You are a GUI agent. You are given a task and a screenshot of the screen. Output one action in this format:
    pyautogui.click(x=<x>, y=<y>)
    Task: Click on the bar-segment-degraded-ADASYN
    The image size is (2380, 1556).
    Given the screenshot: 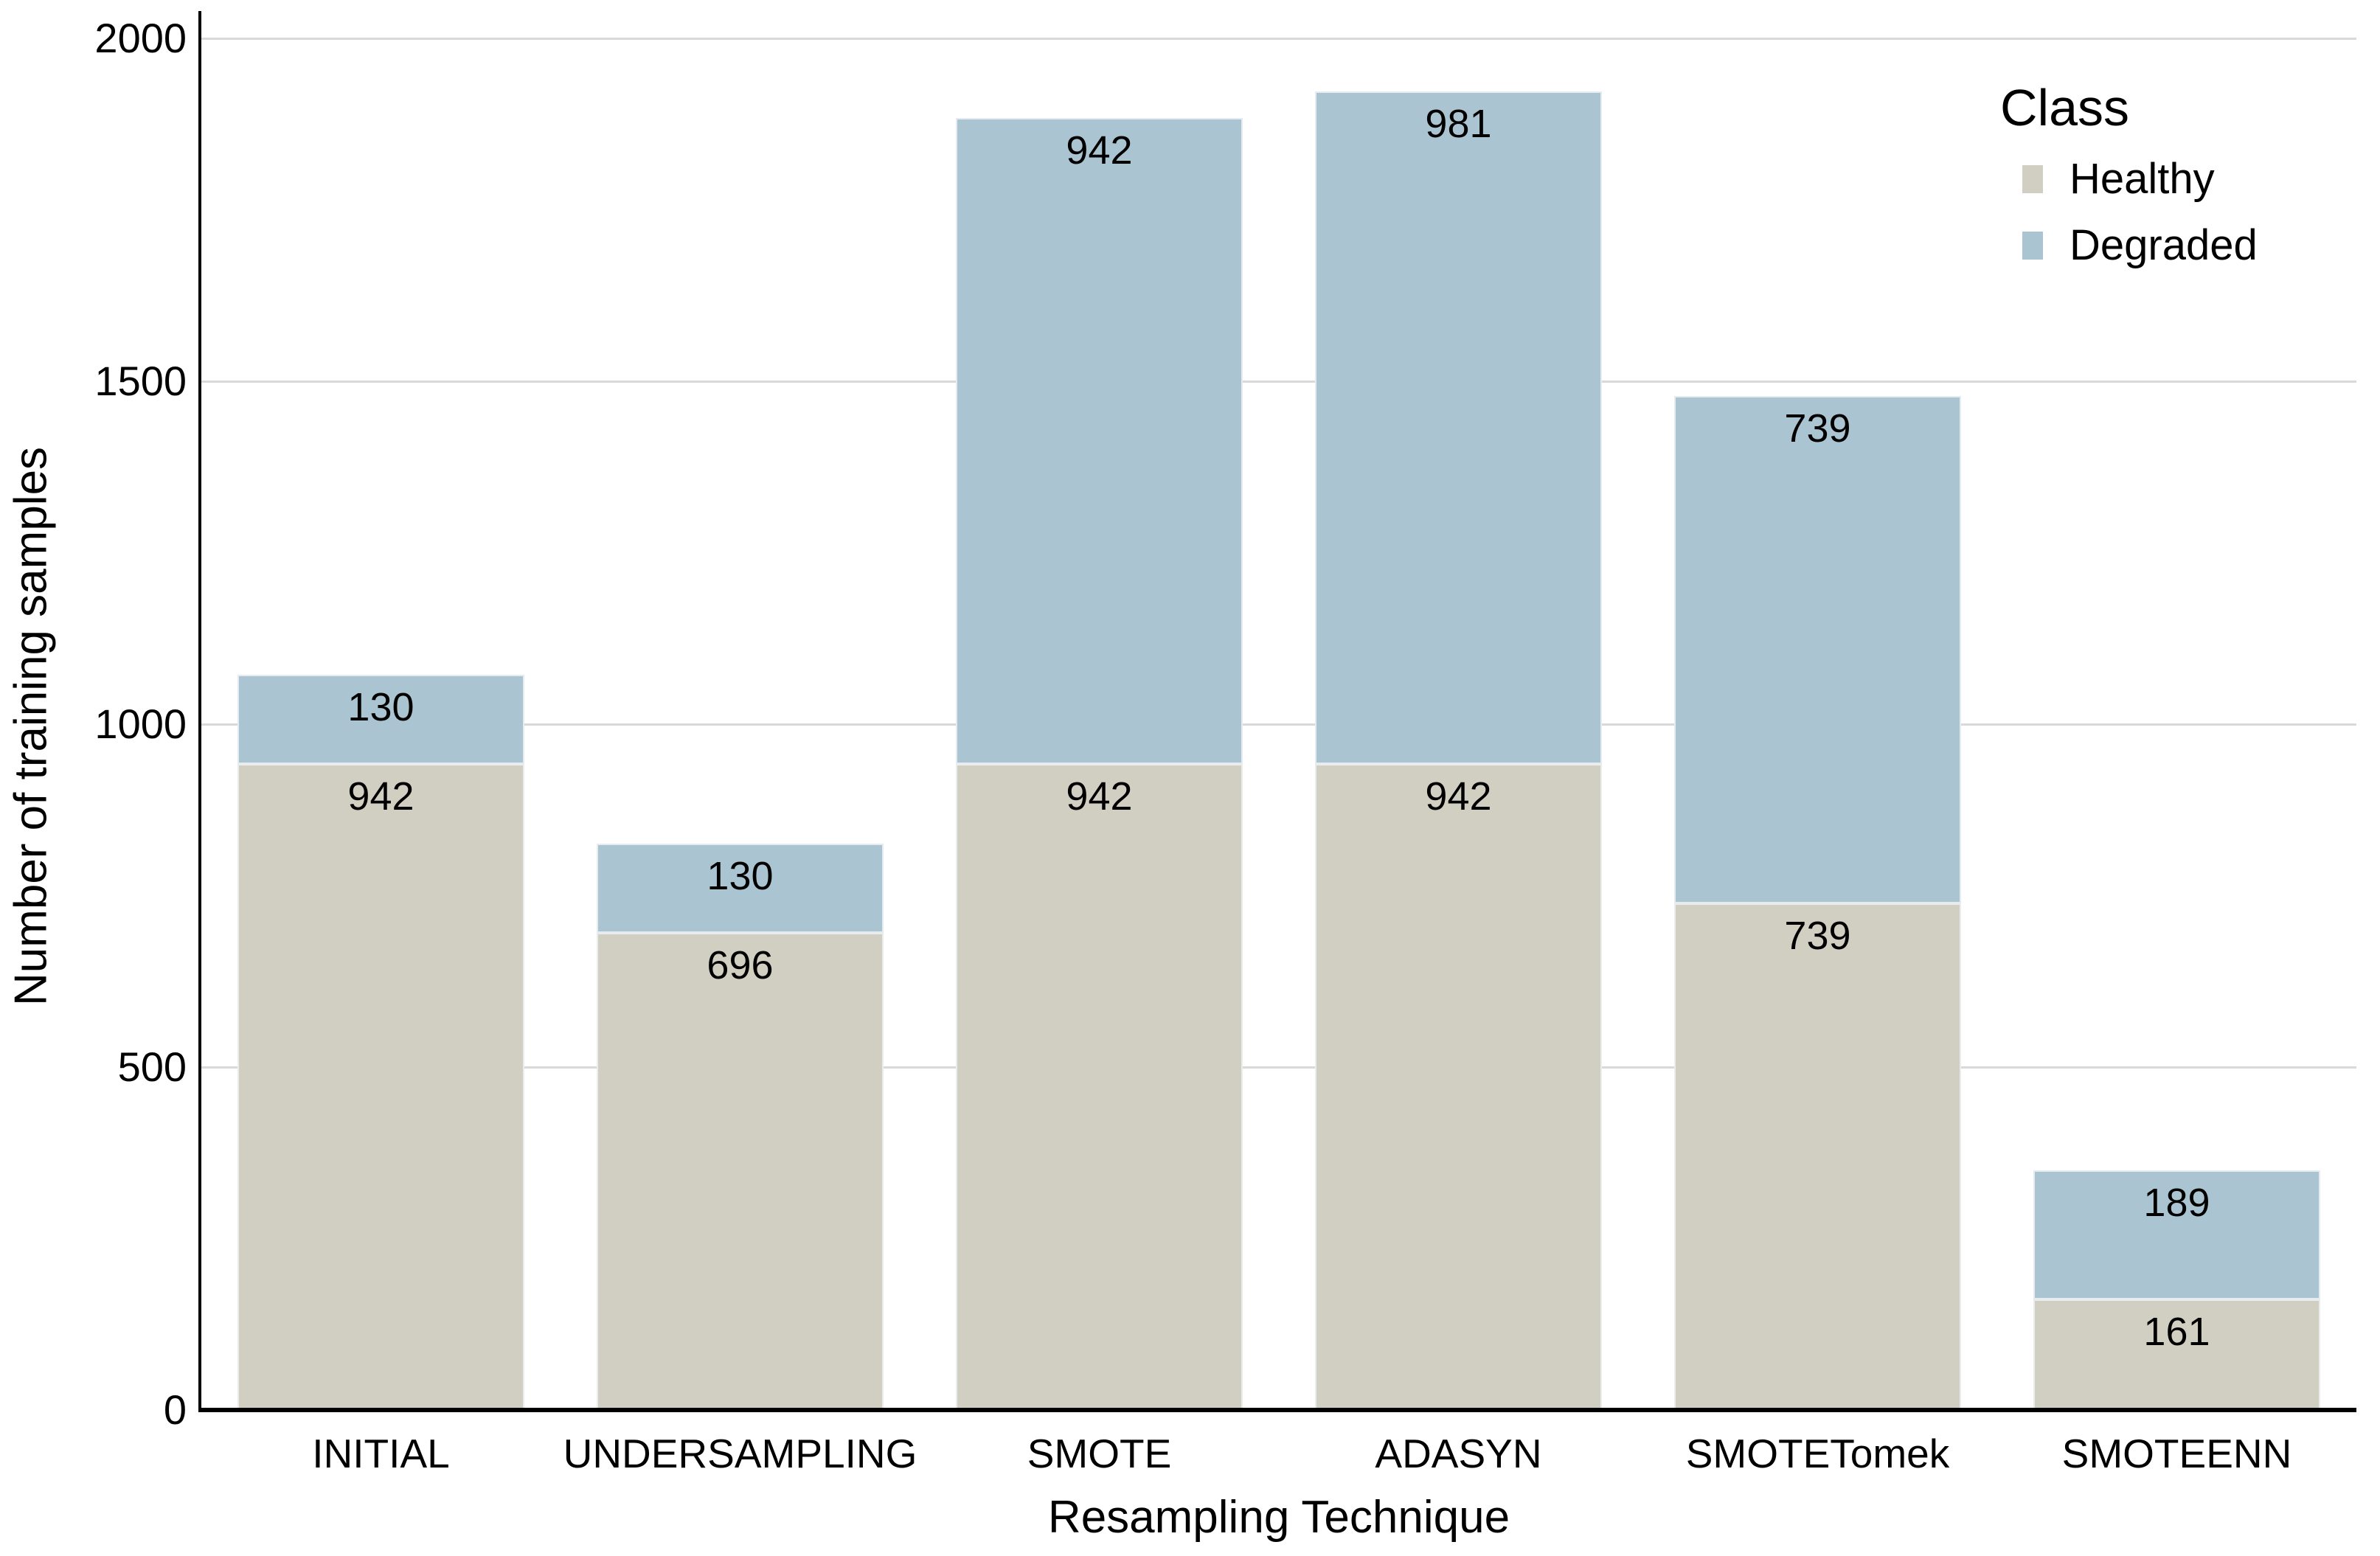 What is the action you would take?
    pyautogui.click(x=1458, y=427)
    